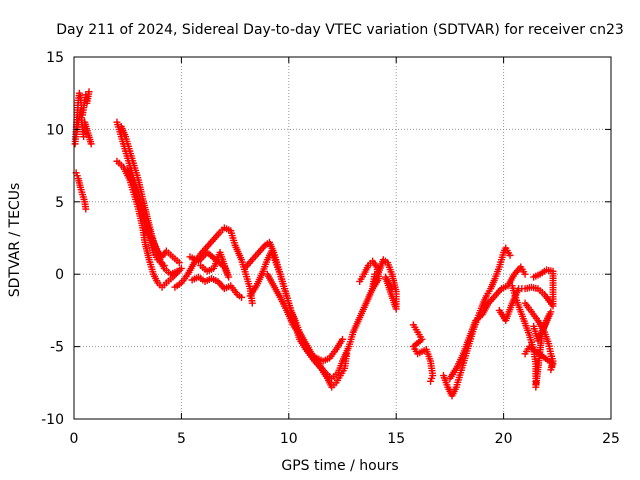  What do you see at coordinates (52, 420) in the screenshot?
I see `y-tick-label: -10` at bounding box center [52, 420].